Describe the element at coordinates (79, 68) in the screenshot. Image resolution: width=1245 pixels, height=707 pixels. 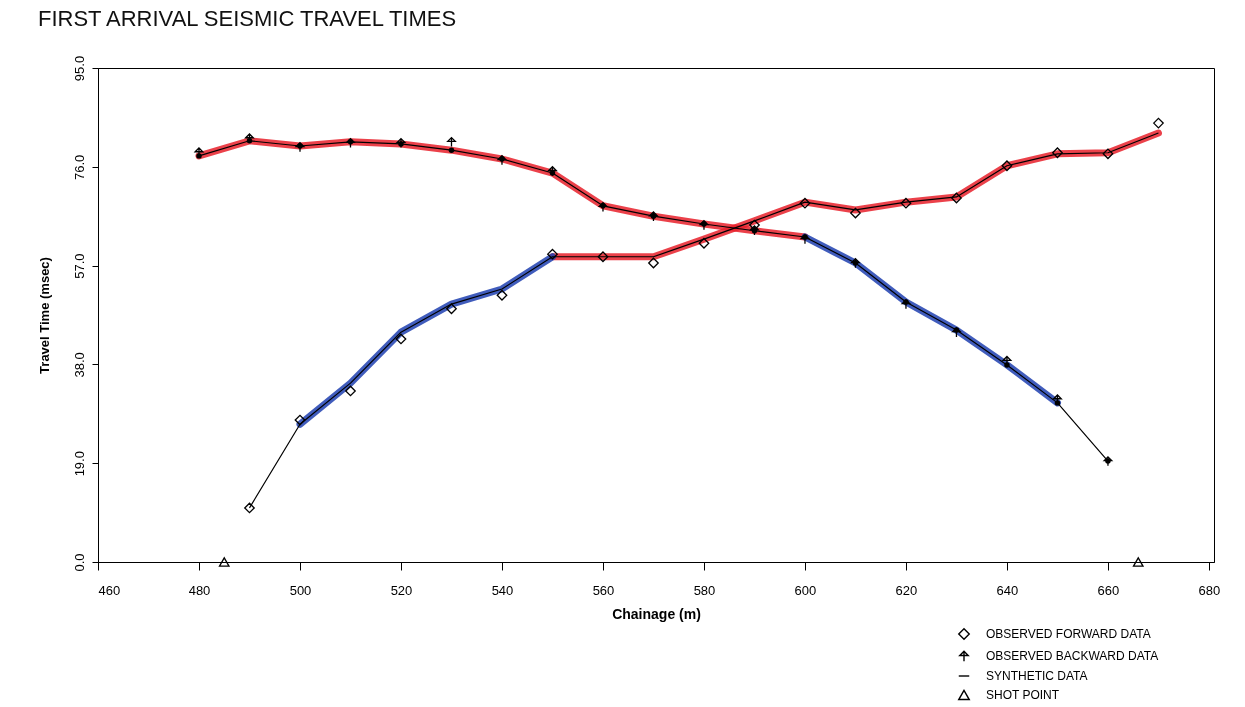
I see `y-tick-label: 95.0` at that location.